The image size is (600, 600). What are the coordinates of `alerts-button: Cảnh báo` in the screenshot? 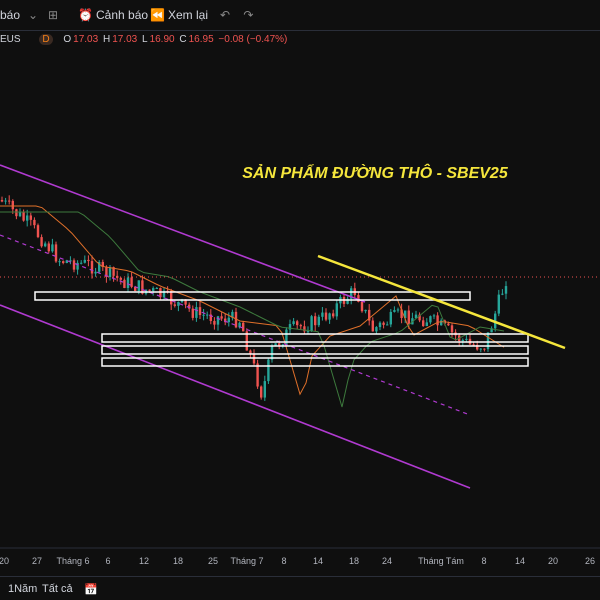 It's located at (122, 15).